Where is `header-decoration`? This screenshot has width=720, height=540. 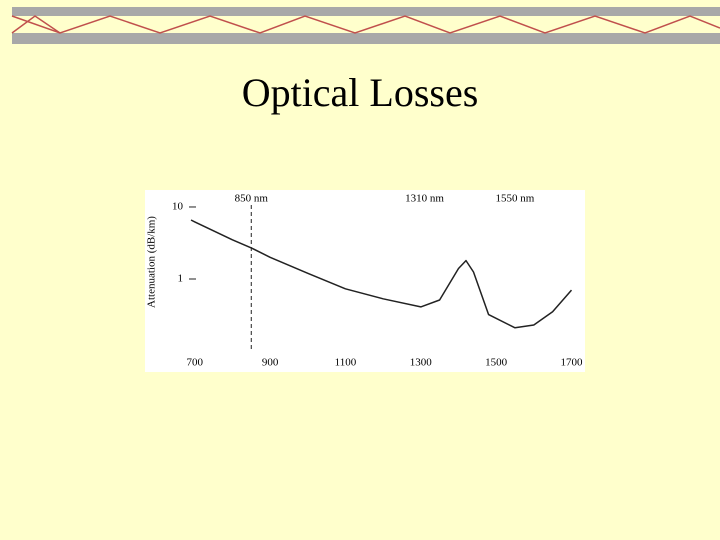
header-decoration is located at coordinates (365, 25).